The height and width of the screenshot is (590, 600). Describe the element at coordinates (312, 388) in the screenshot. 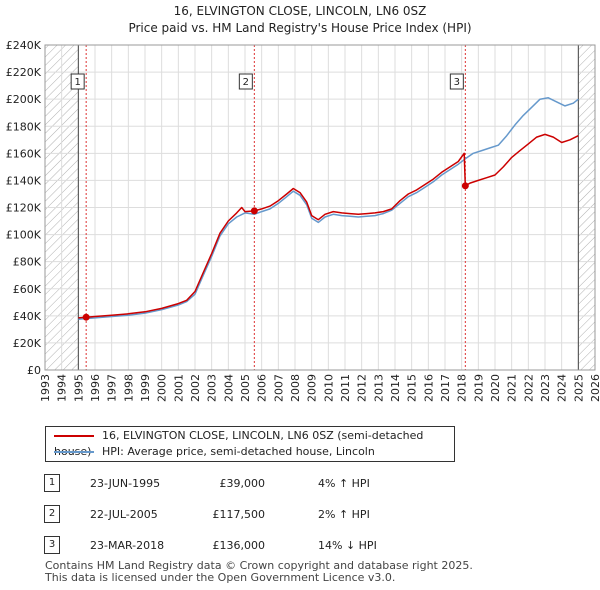

I see `x-tick-label: 2009` at that location.